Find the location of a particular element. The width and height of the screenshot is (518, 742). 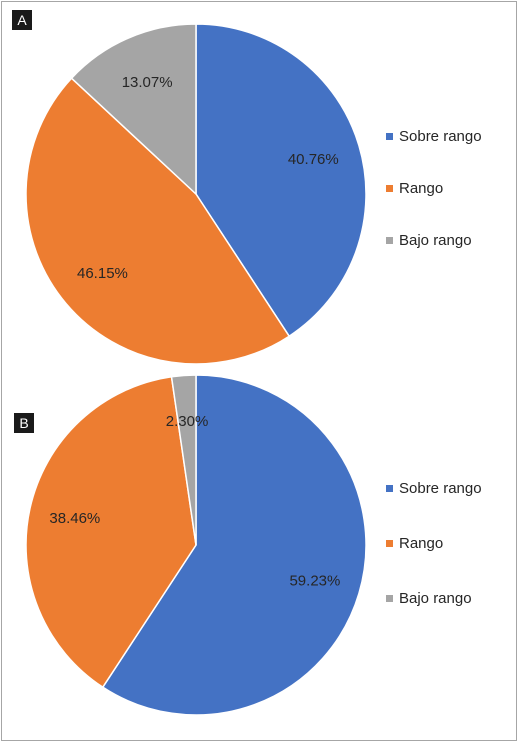

data-label-sobre-rango: 40.76% is located at coordinates (313, 159).